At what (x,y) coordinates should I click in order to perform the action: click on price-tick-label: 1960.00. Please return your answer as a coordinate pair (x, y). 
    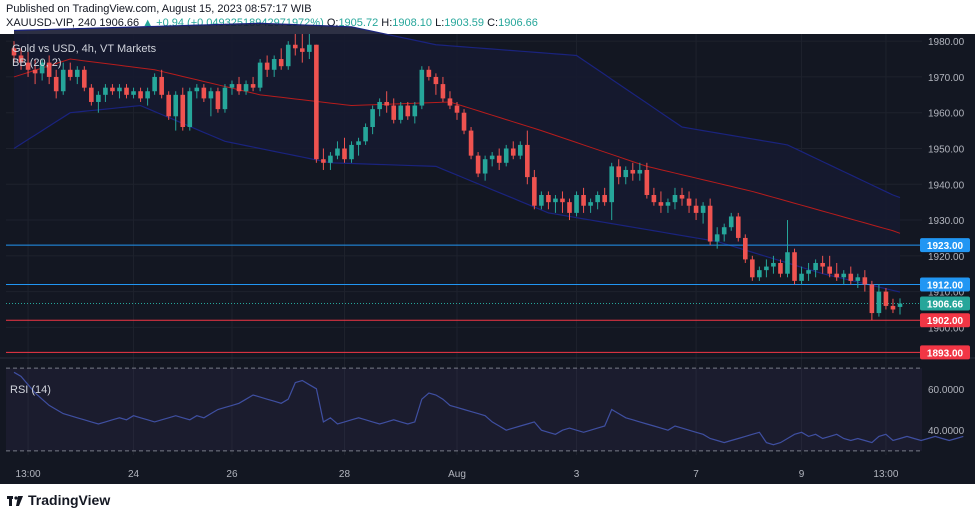
    Looking at the image, I should click on (946, 114).